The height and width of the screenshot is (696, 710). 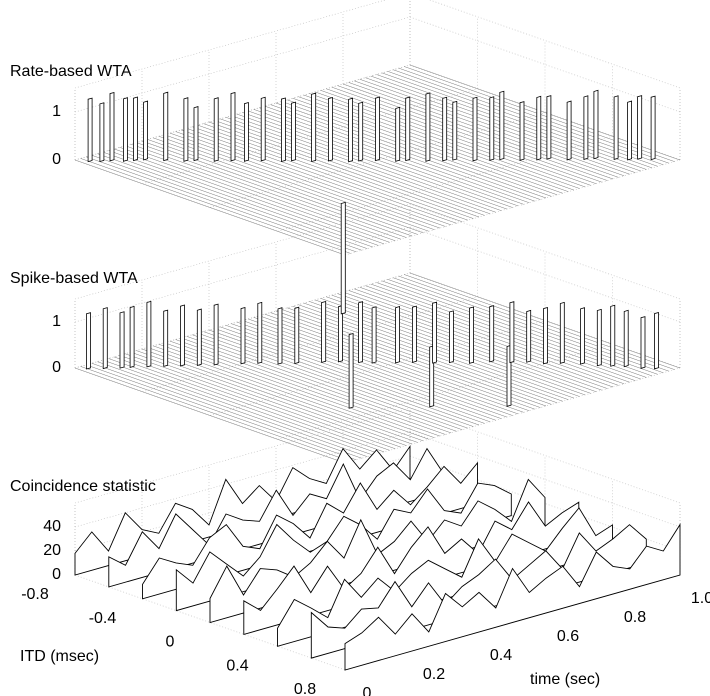 What do you see at coordinates (237, 665) in the screenshot?
I see `x-tick-label: 0.4` at bounding box center [237, 665].